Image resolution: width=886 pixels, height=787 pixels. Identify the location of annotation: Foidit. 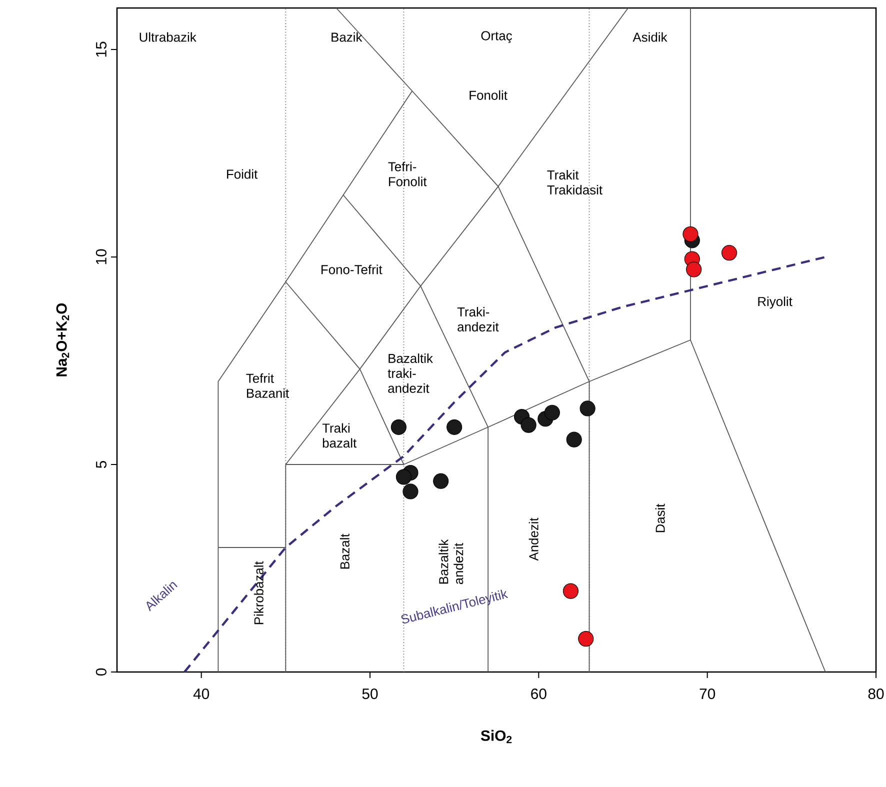
(242, 174).